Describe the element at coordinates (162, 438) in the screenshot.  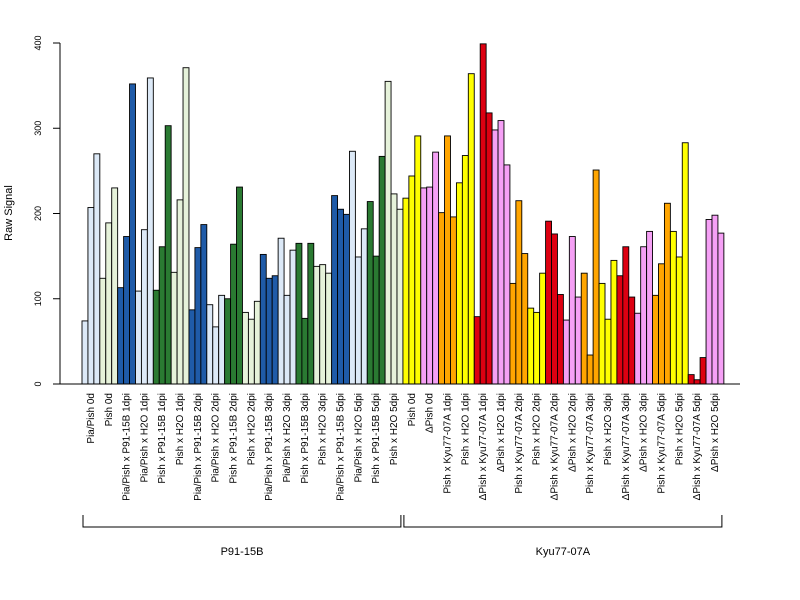
I see `x-tick-label: Pish x P91-15B 1dpi` at that location.